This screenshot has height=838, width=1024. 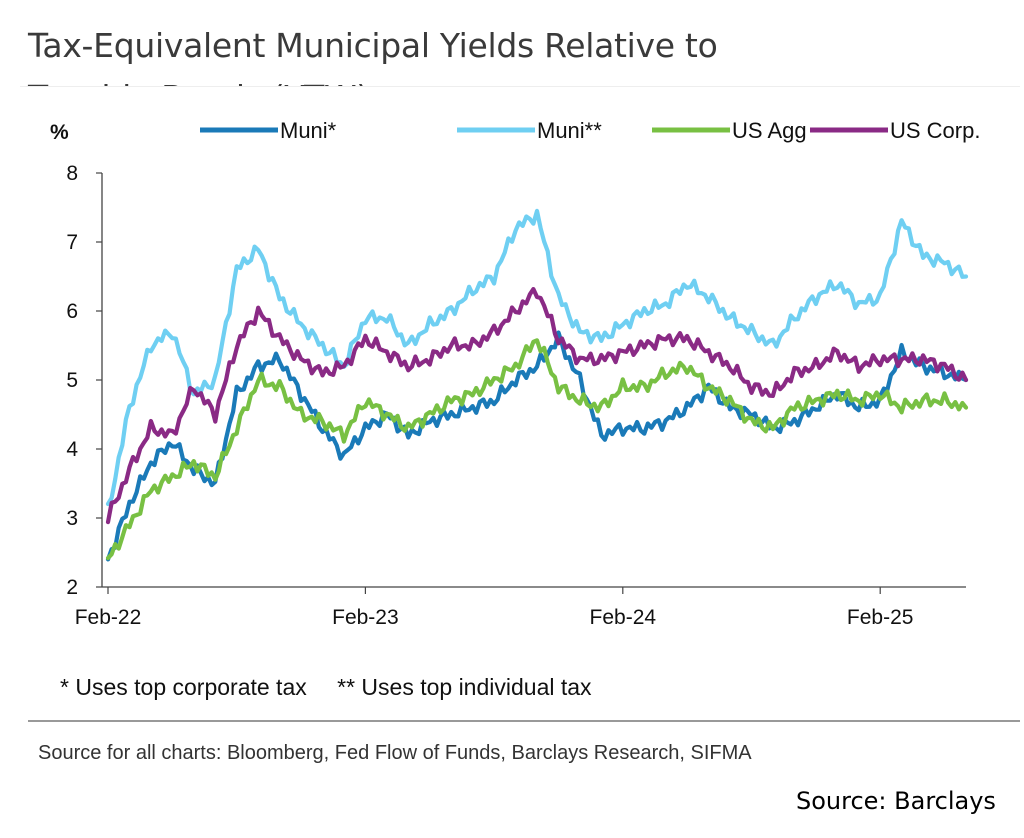 What do you see at coordinates (183, 687) in the screenshot?
I see `footnote-corporate-tax: * Uses top corporate tax` at bounding box center [183, 687].